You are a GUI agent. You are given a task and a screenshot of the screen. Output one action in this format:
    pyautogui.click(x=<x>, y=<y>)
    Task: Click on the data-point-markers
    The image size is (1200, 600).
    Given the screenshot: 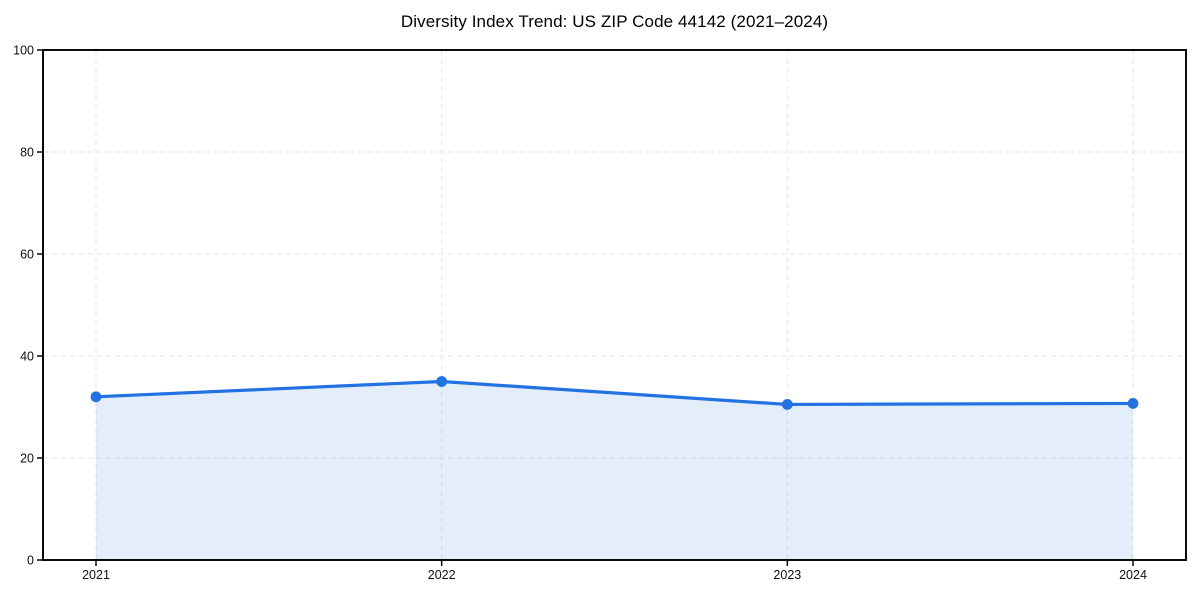 What is the action you would take?
    pyautogui.click(x=614, y=393)
    